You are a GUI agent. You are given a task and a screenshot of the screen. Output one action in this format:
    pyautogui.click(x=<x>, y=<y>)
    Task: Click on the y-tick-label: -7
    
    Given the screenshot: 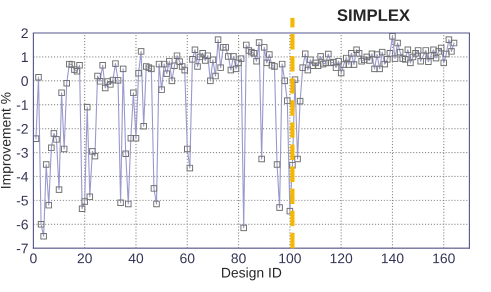 What is the action you would take?
    pyautogui.click(x=22, y=249)
    